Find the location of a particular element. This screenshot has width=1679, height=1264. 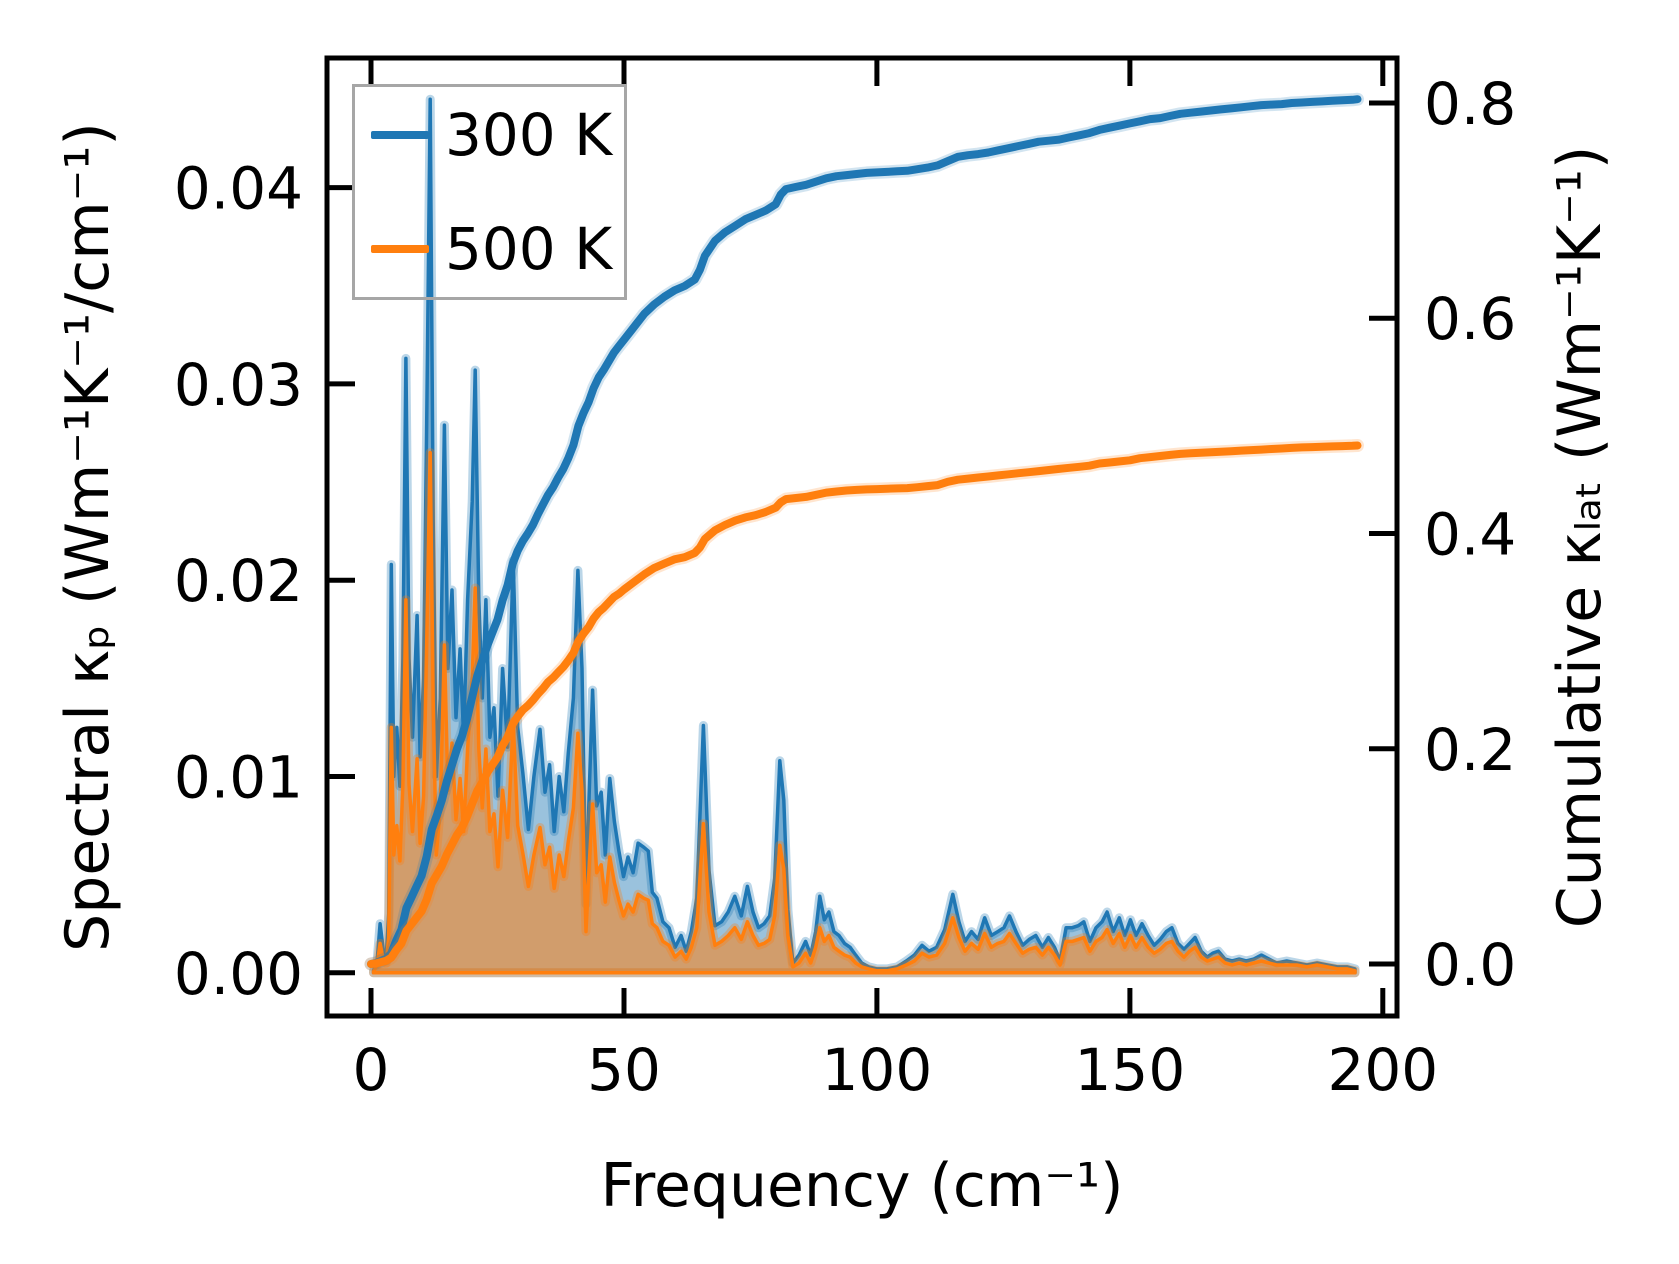

y-right-tick-label: 0.6 is located at coordinates (1470, 319).